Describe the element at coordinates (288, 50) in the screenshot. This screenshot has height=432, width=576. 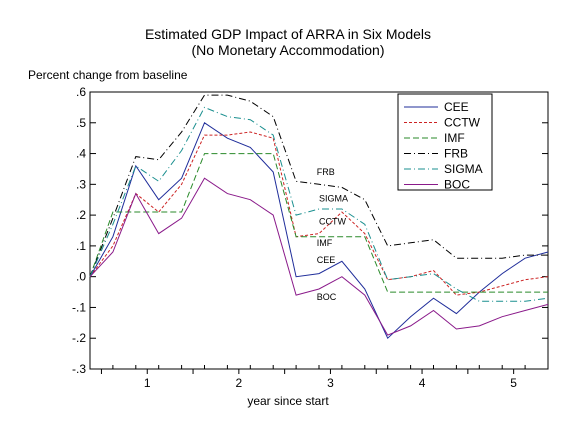
I see `chart-subtitle: (No Monetary Accommodation)` at that location.